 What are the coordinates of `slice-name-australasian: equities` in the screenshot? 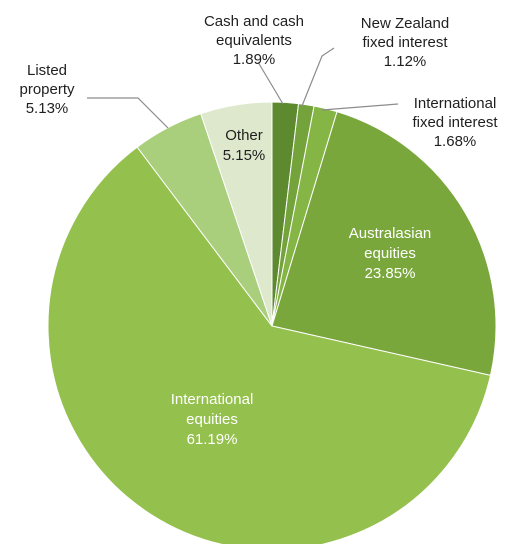 It's located at (390, 253).